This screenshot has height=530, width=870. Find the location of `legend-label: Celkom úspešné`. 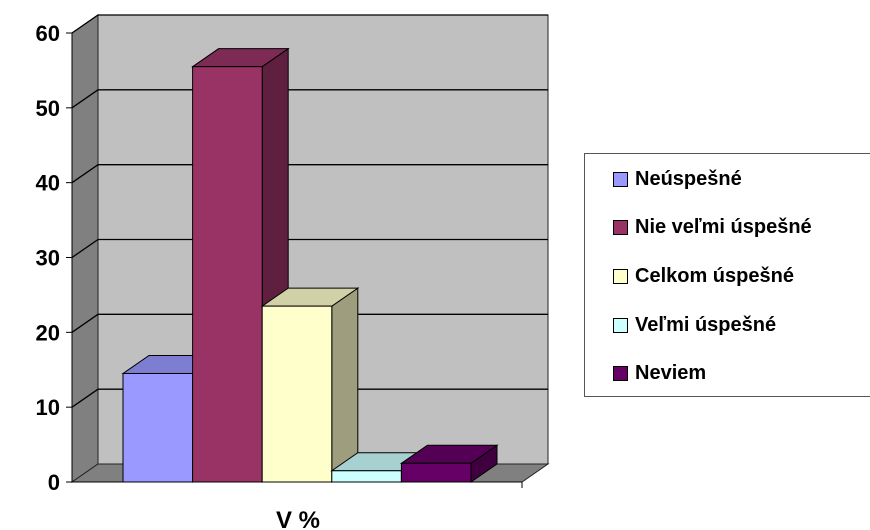

legend-label: Celkom úspešné is located at coordinates (714, 275).